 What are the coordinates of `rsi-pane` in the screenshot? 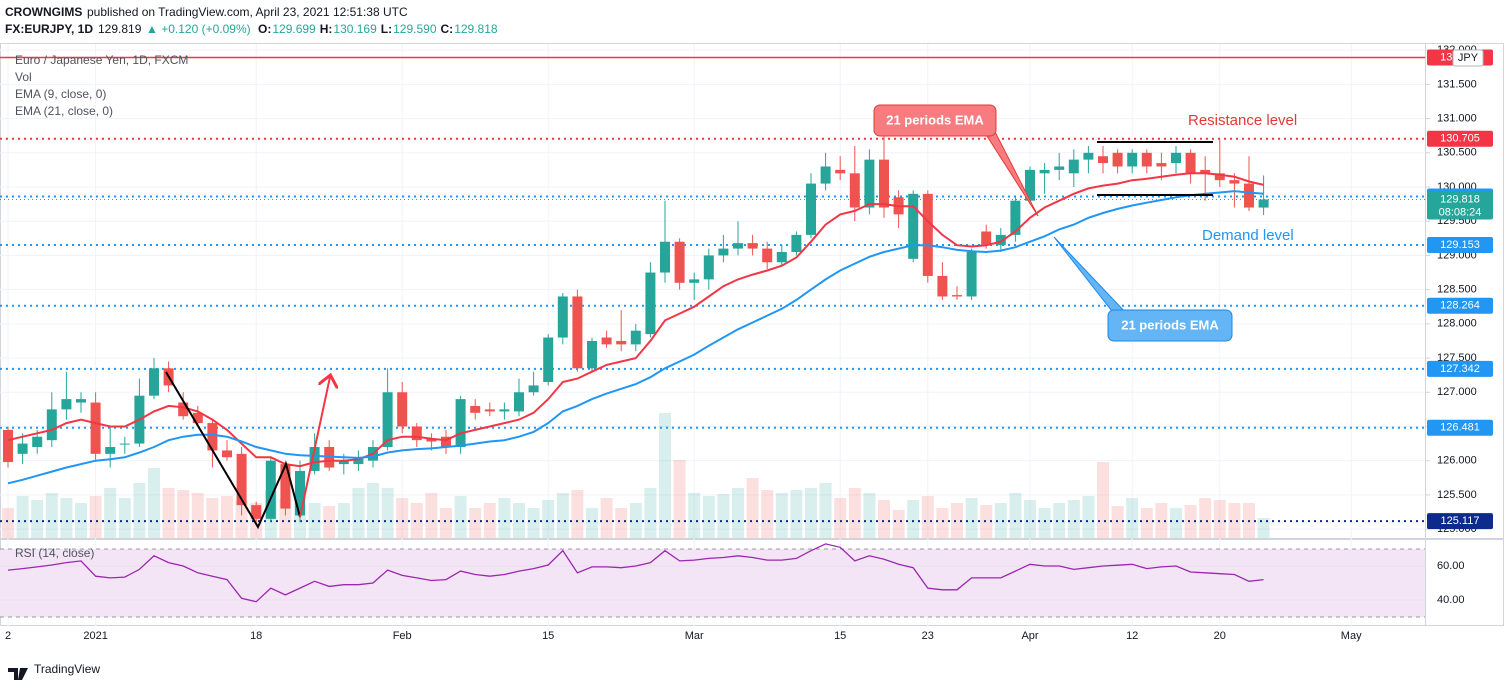 It's located at (712, 580).